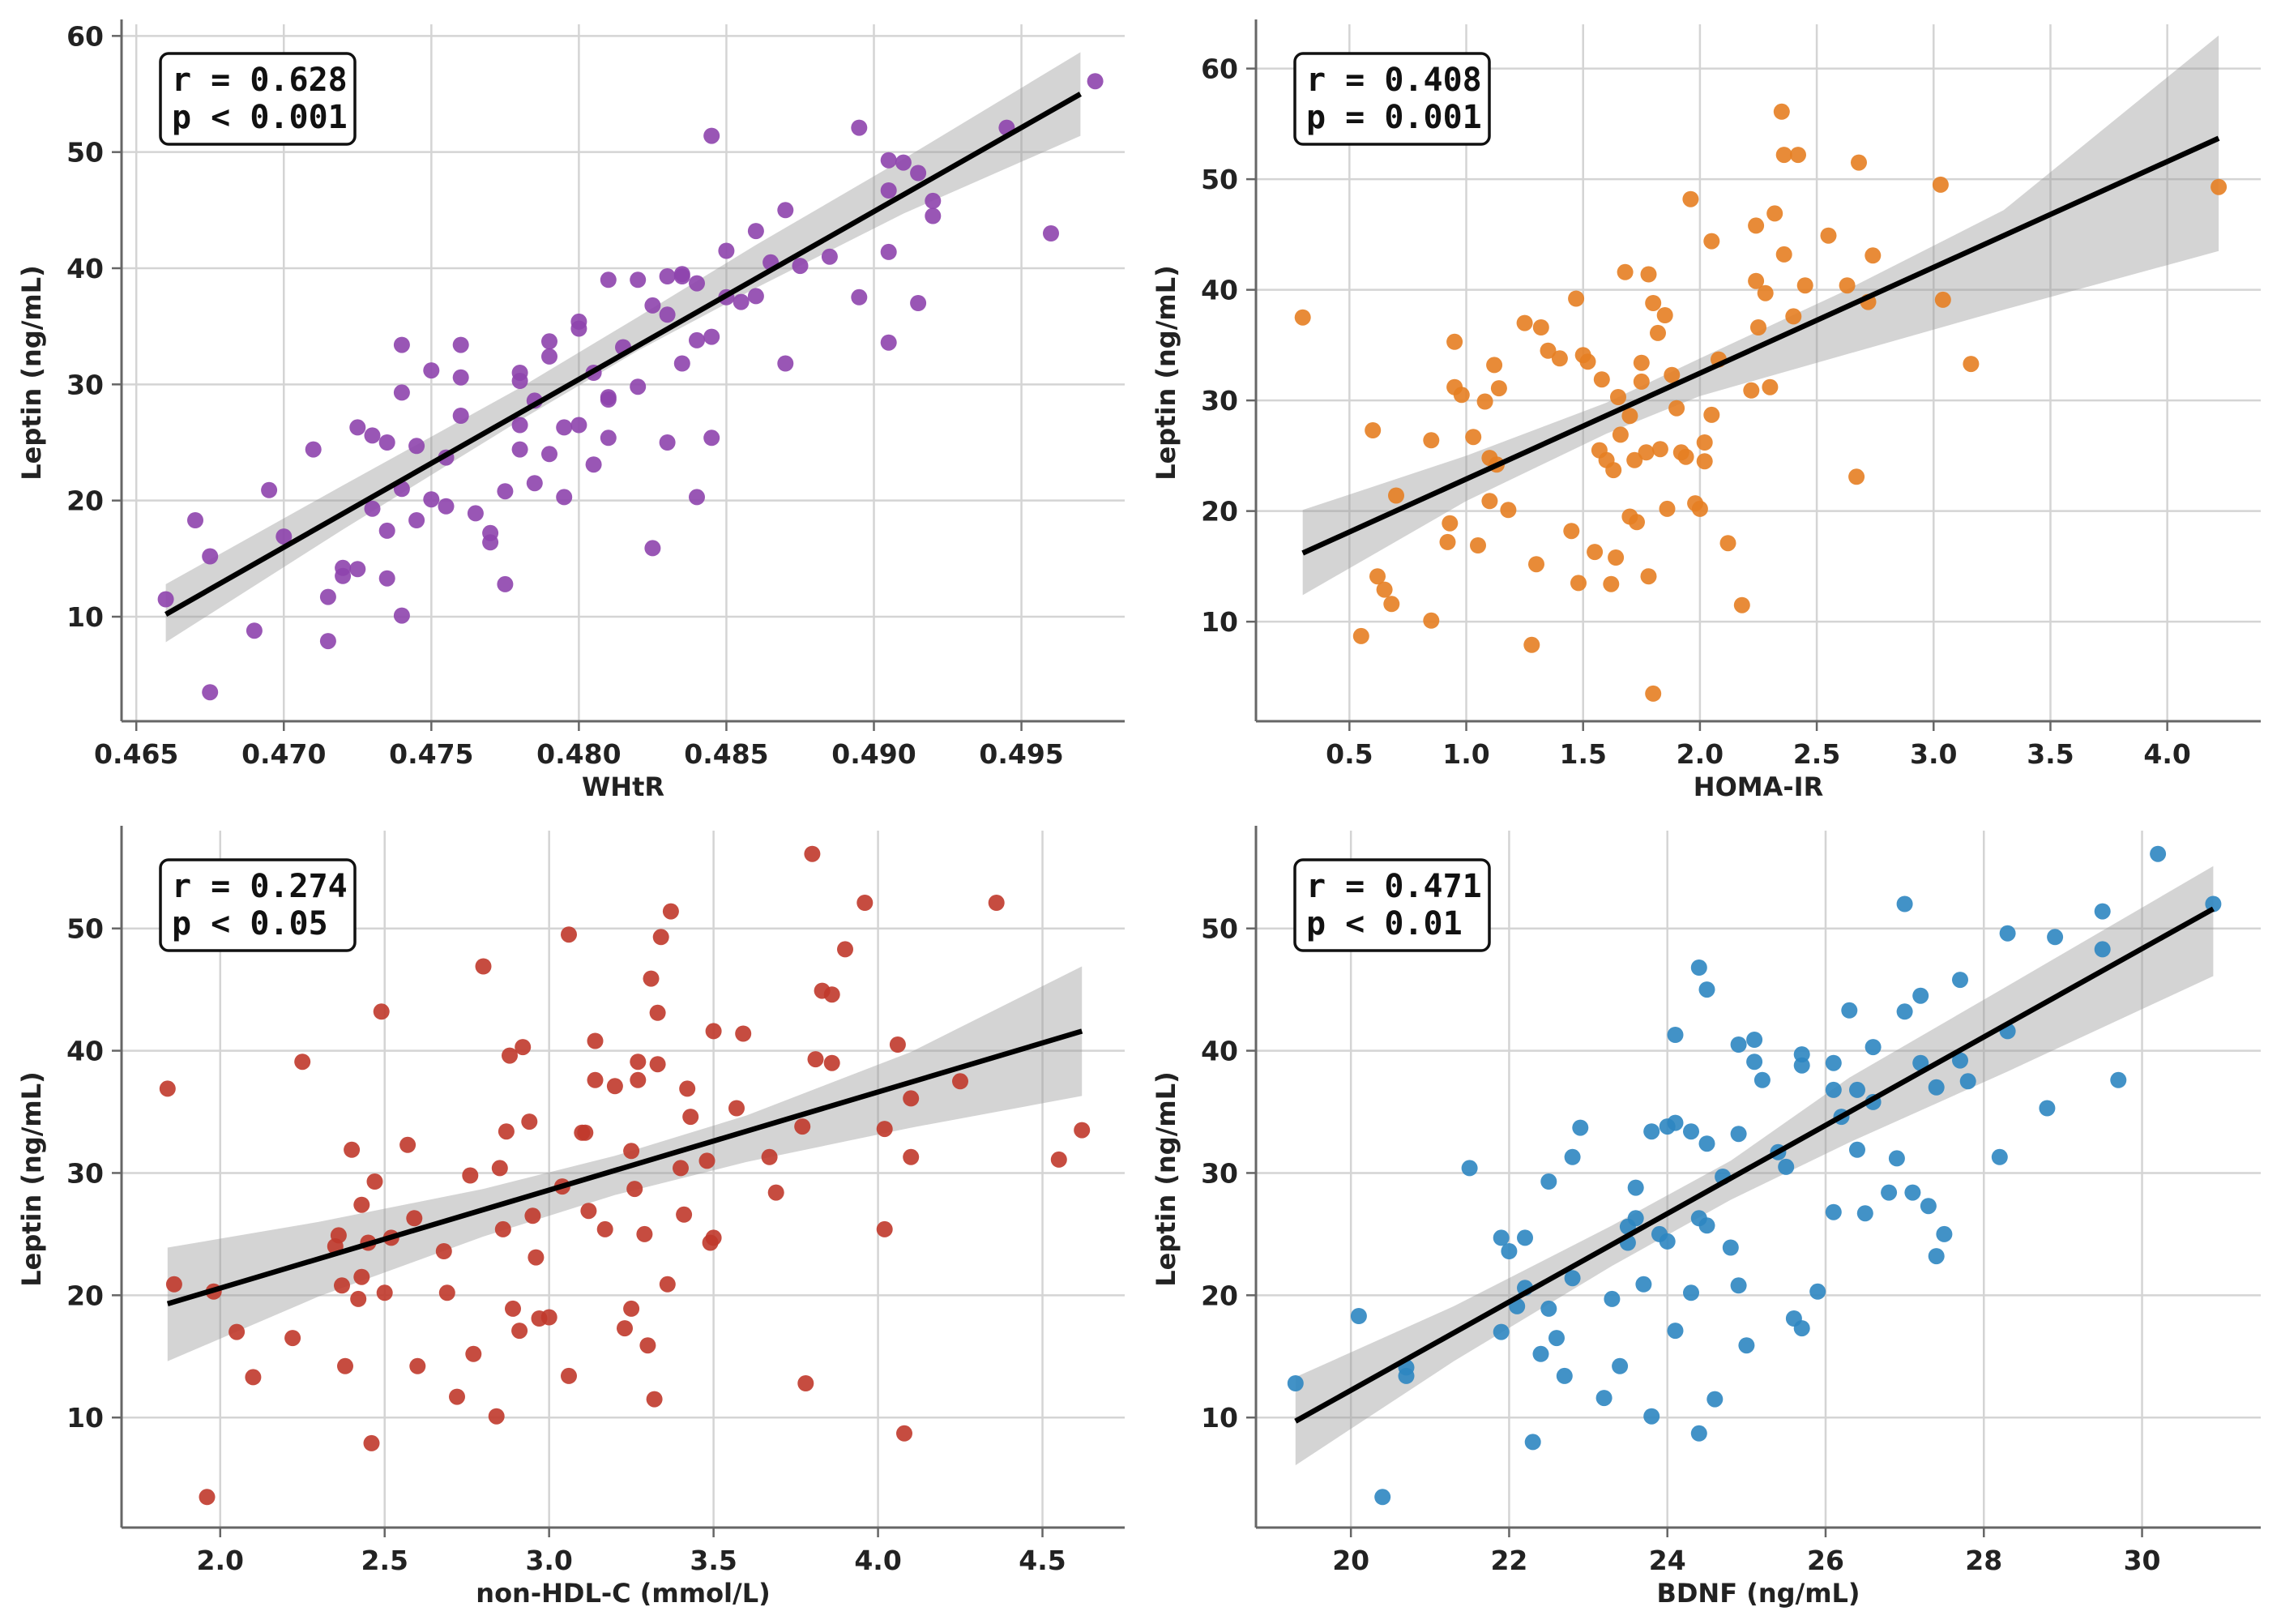 This screenshot has height=1624, width=2281. I want to click on x-tick-label: 20, so click(1350, 1561).